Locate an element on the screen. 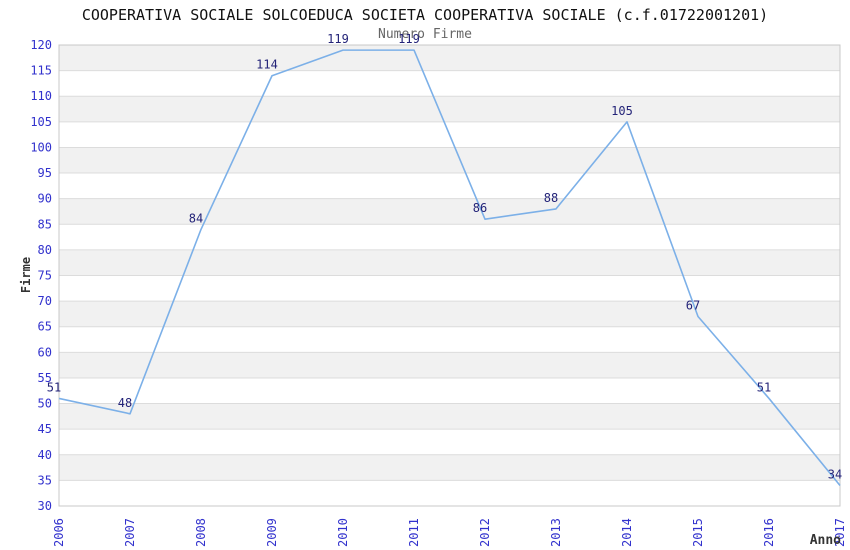  x-tick-label: 2008 is located at coordinates (201, 532).